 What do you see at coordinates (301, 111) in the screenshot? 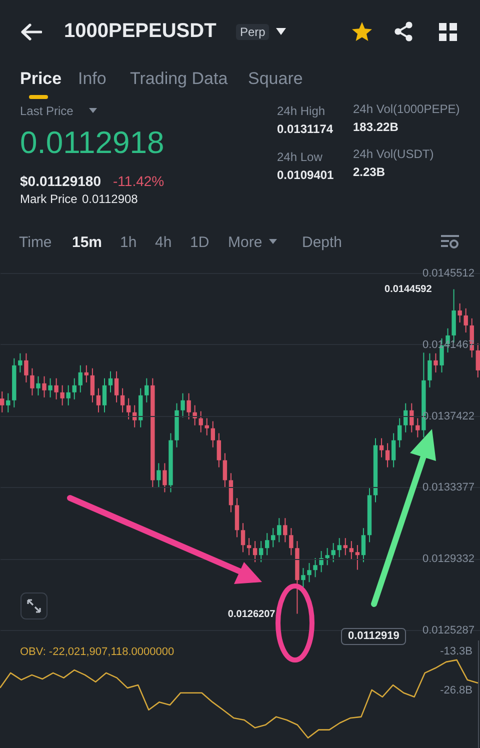
I see `text: 24h High` at bounding box center [301, 111].